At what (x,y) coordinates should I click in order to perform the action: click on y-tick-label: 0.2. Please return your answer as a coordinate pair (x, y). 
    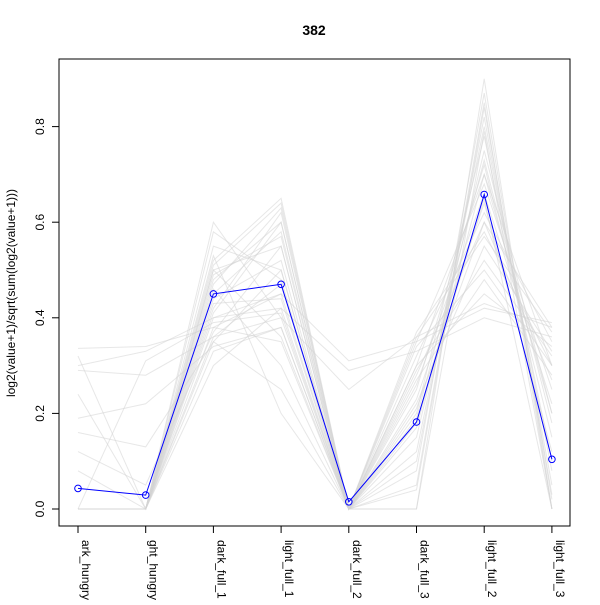
    Looking at the image, I should click on (40, 413).